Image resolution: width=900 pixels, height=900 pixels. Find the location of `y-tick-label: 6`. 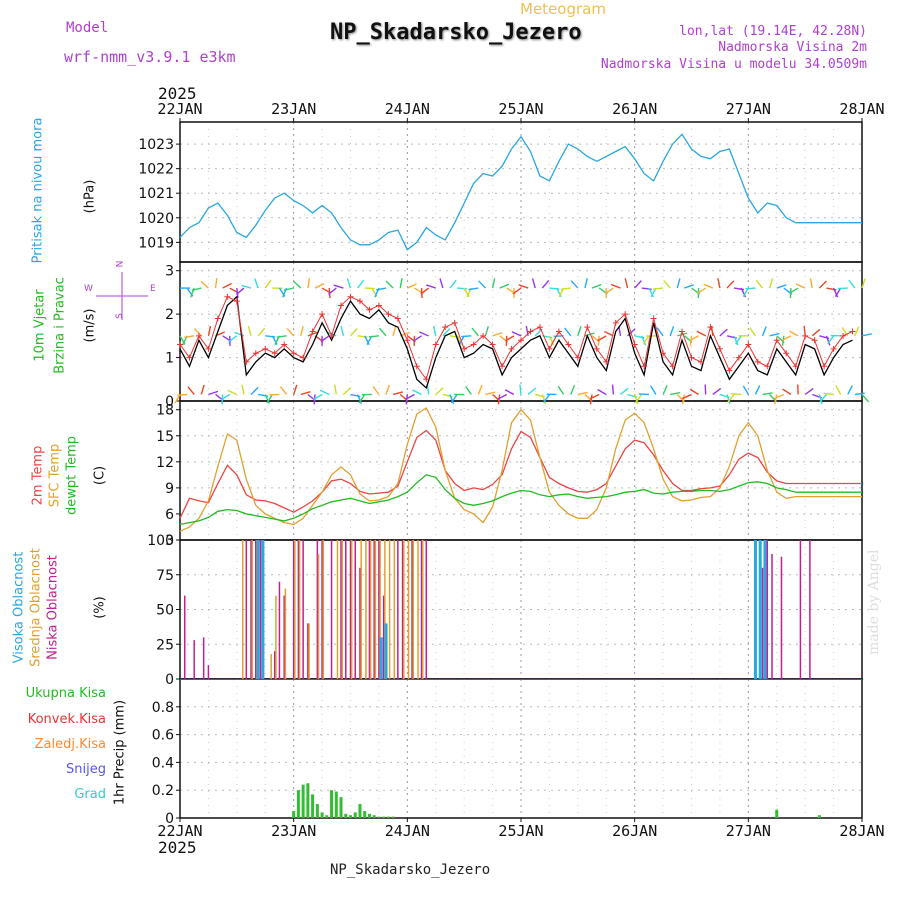

y-tick-label: 6 is located at coordinates (169, 515).